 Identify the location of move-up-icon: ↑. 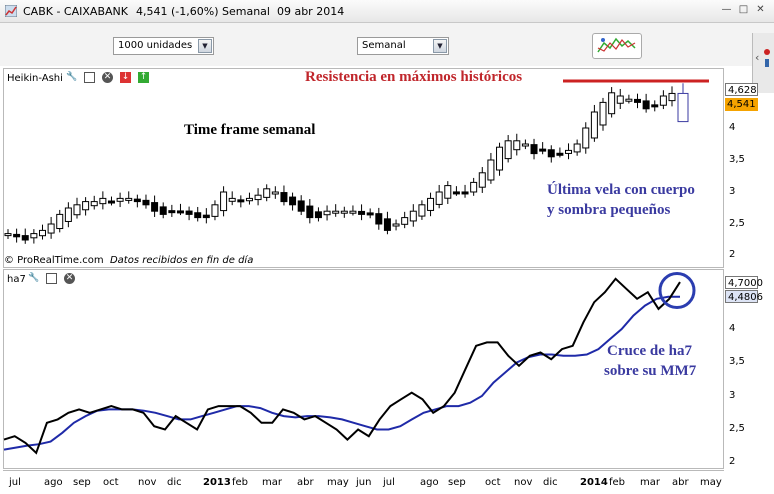
(143, 77).